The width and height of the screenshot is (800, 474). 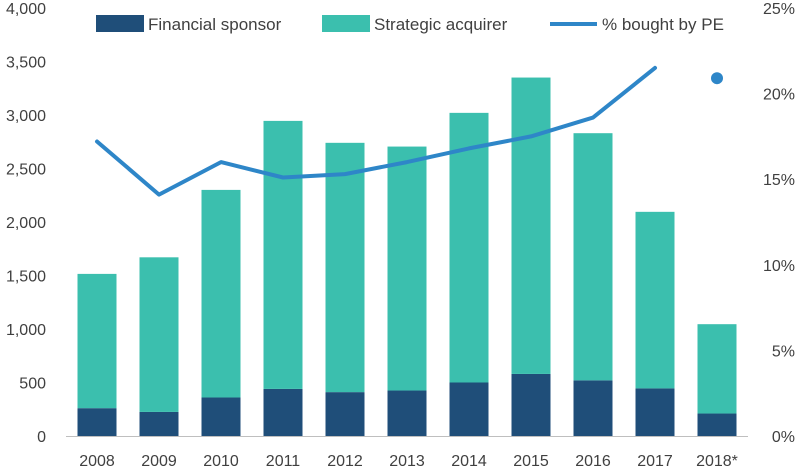 What do you see at coordinates (26, 223) in the screenshot?
I see `y-left-tick-label: 2,000` at bounding box center [26, 223].